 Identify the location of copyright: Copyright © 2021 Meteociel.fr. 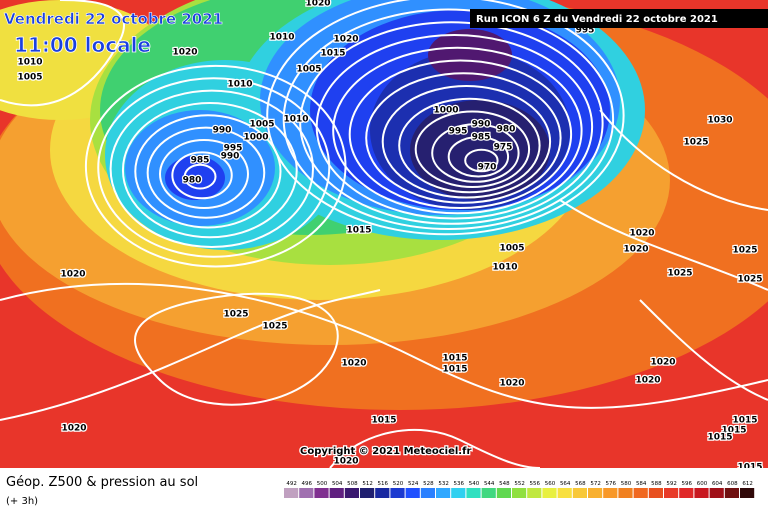
(385, 451).